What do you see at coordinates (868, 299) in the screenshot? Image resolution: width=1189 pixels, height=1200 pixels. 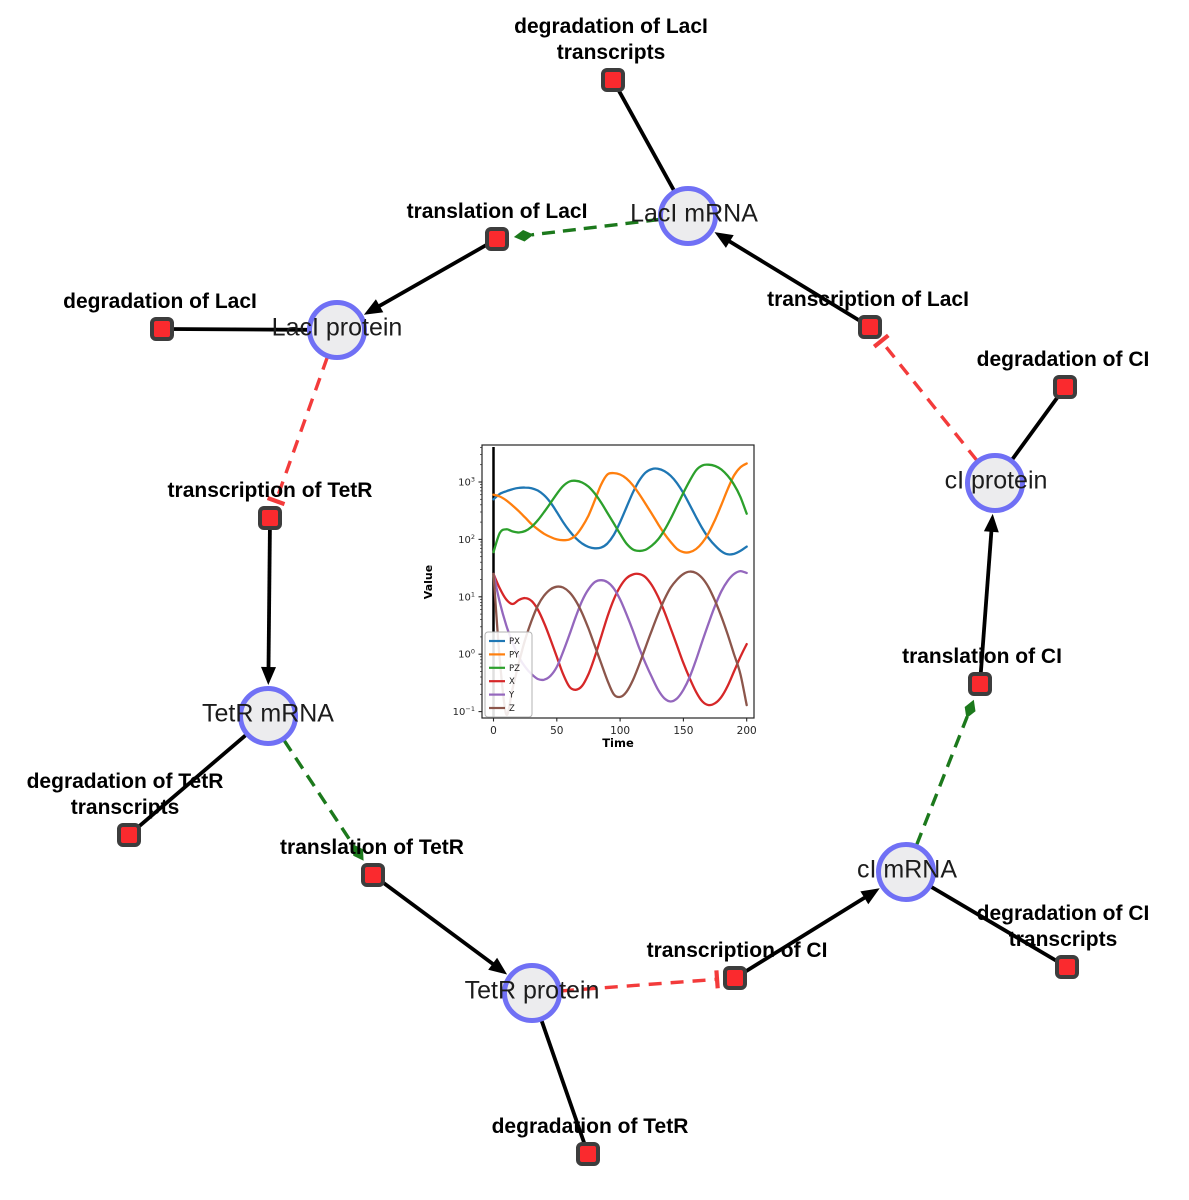 I see `reaction-label: transcription of LacI` at bounding box center [868, 299].